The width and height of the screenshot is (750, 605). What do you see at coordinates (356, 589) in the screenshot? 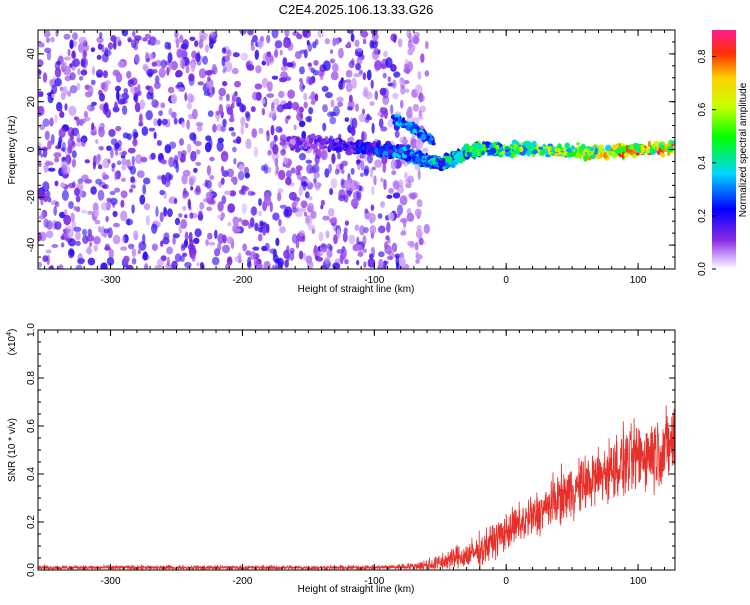
I see `snr-x-axis-label: Height of straight line (km)` at bounding box center [356, 589].